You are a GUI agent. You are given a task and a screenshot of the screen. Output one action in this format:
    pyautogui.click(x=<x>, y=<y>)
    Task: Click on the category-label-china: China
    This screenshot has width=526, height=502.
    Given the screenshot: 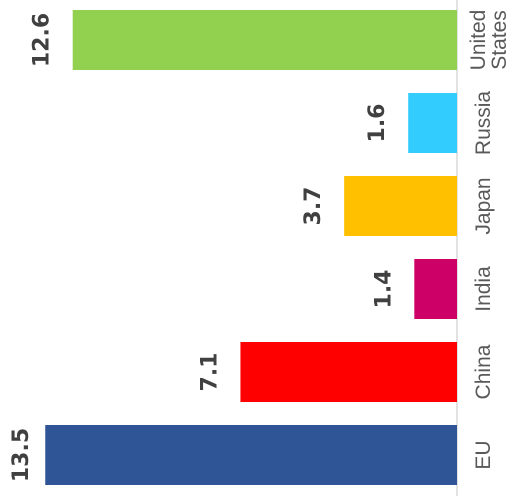 What is the action you would take?
    pyautogui.click(x=483, y=371)
    